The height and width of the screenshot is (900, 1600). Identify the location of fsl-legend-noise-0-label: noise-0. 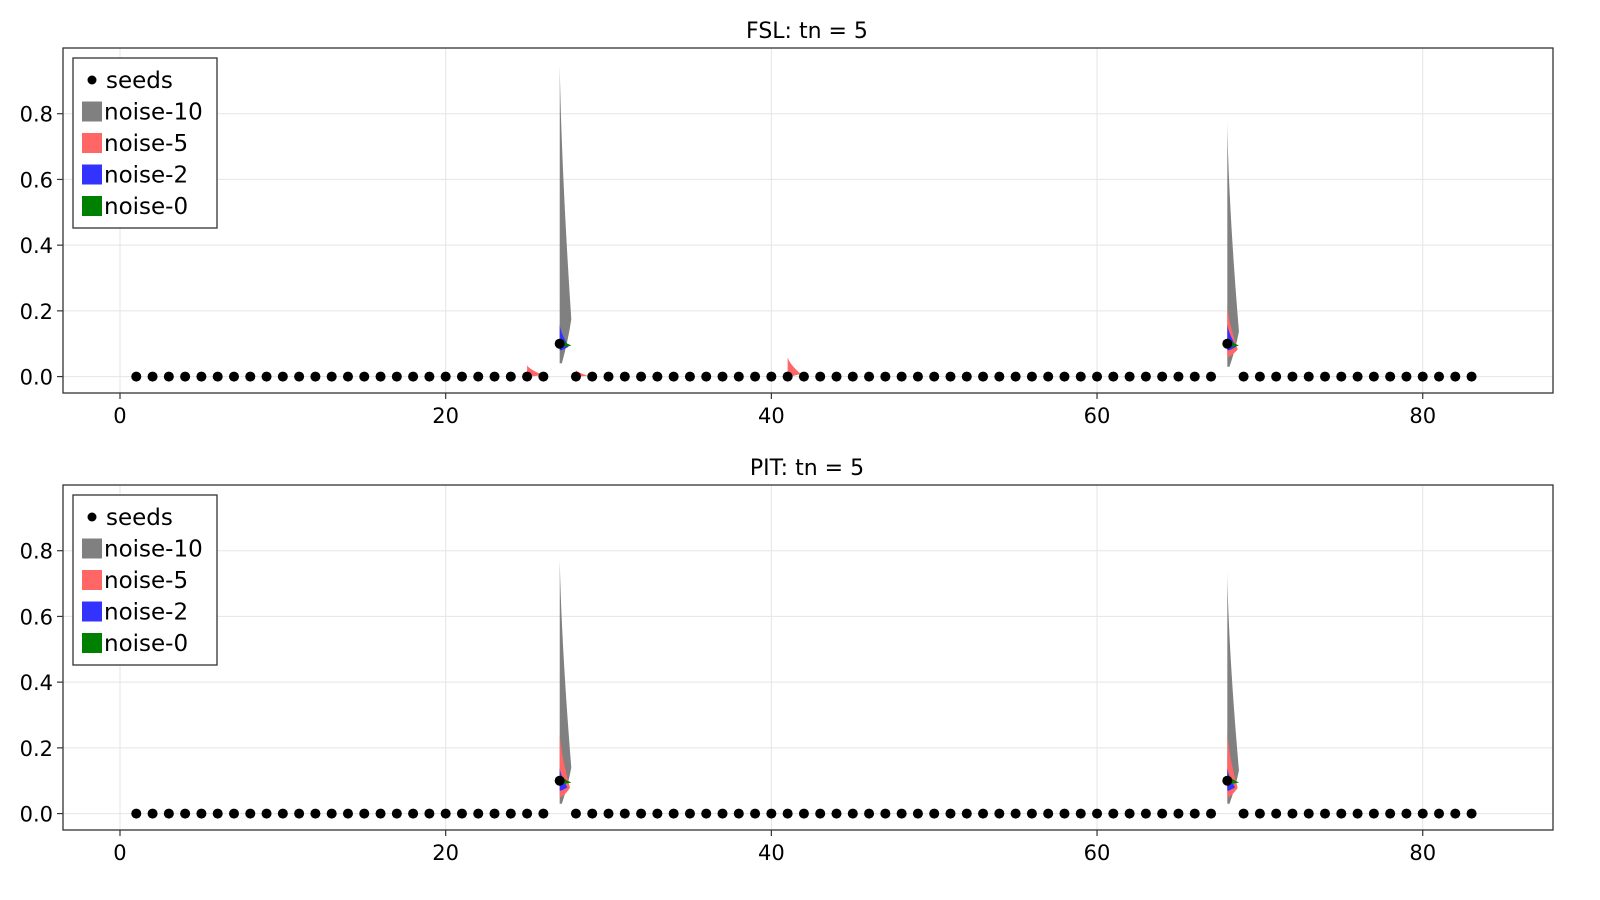
(146, 207).